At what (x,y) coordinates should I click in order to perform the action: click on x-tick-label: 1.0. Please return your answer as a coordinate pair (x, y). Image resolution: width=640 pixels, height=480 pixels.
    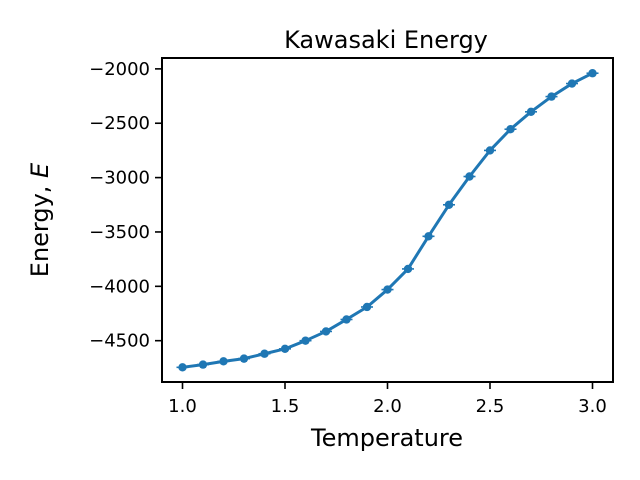
    Looking at the image, I should click on (182, 406).